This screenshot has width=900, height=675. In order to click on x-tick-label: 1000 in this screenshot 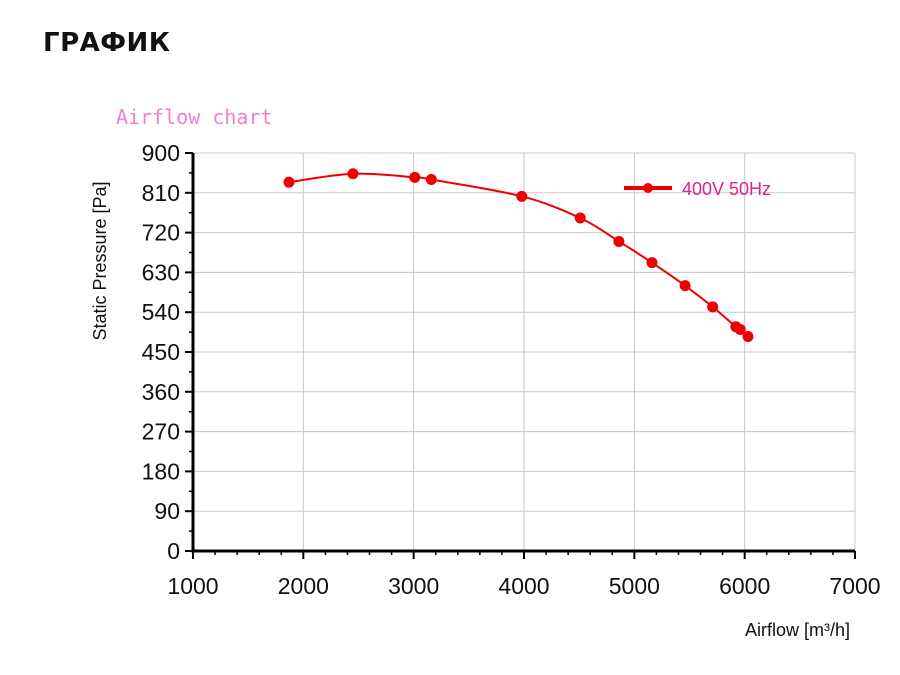, I will do `click(192, 586)`.